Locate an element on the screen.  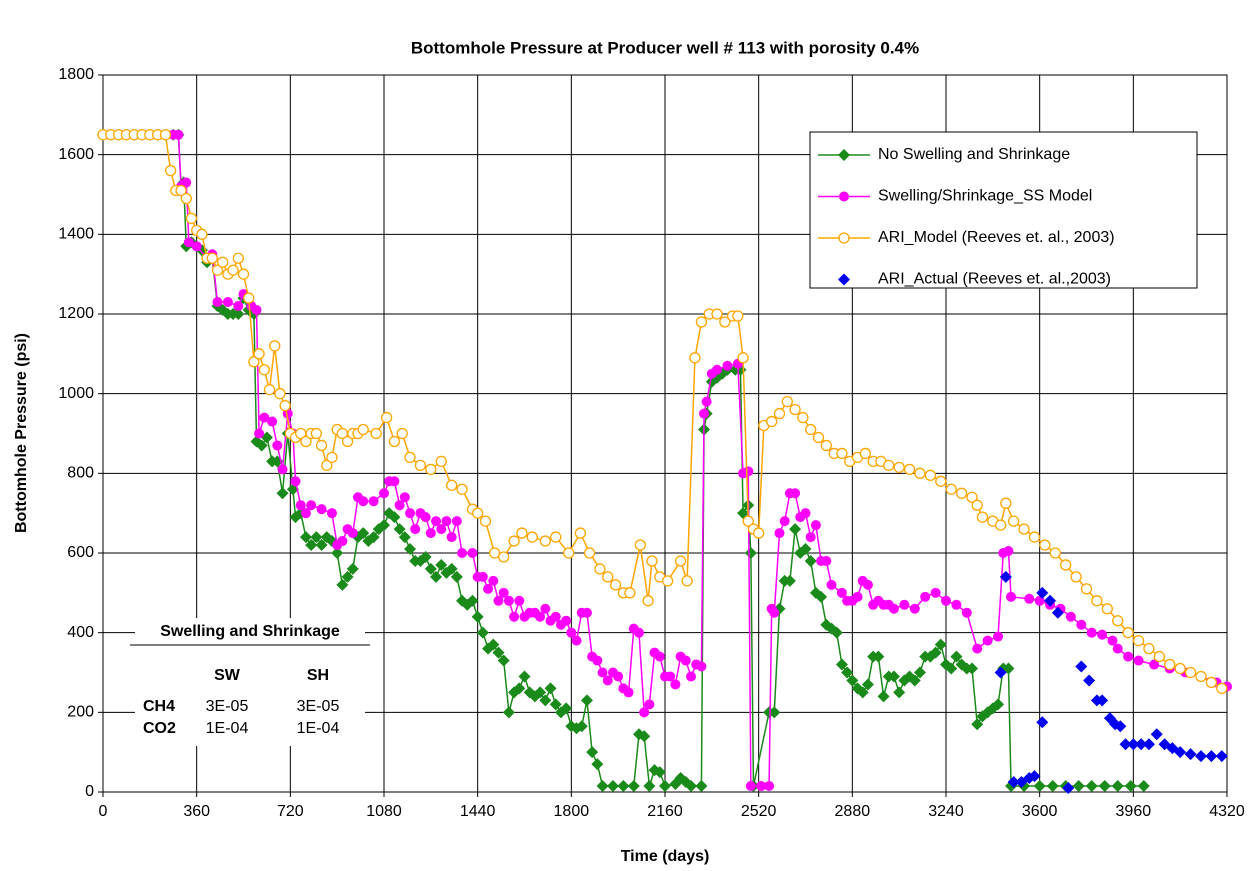
y-tick-label: 0 is located at coordinates (89, 791).